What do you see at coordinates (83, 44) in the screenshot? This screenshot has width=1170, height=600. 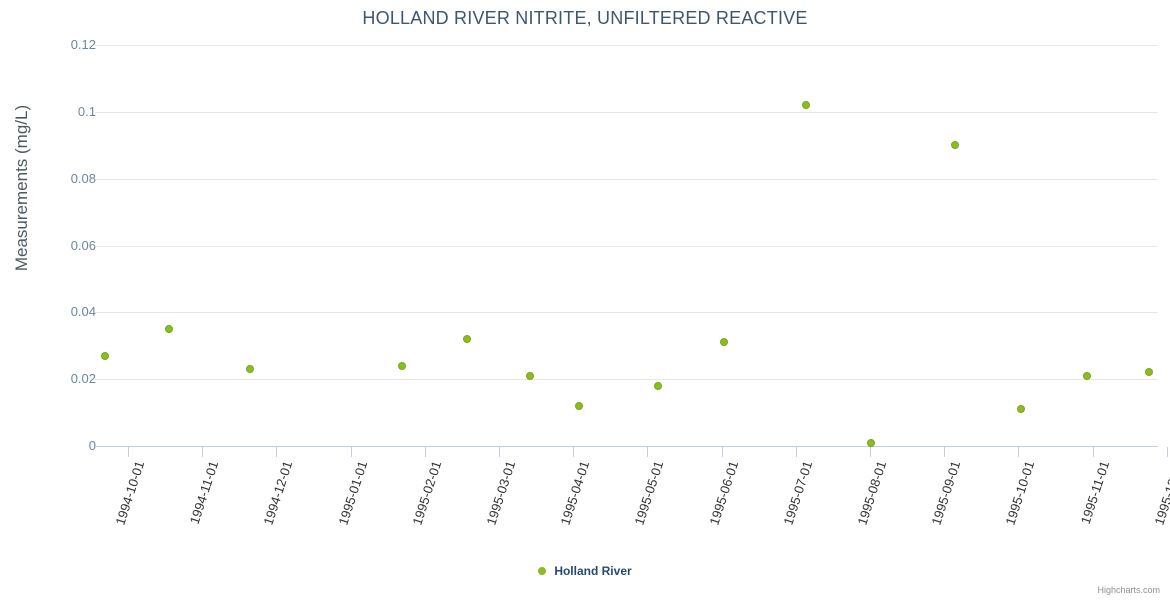 I see `y-axis-tick-label: 0.12` at bounding box center [83, 44].